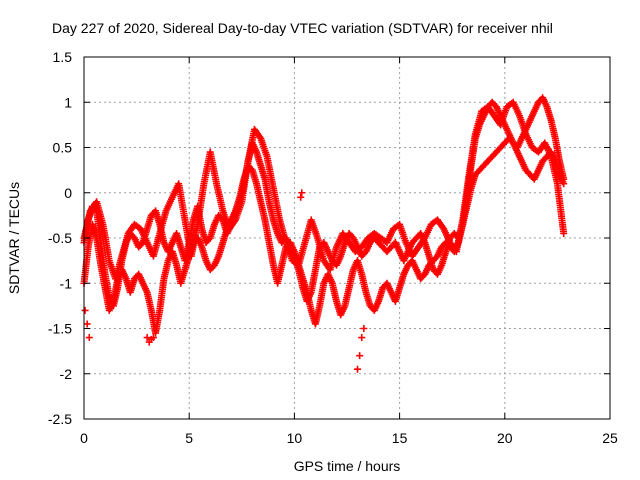 The image size is (640, 480). What do you see at coordinates (347, 466) in the screenshot?
I see `x-axis-label: GPS time / hours` at bounding box center [347, 466].